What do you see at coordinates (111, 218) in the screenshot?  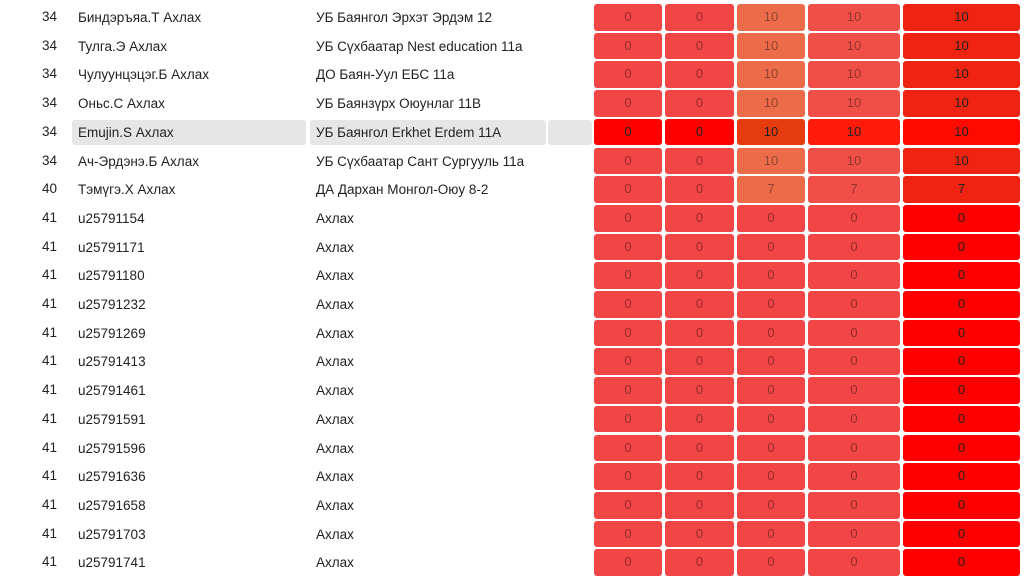 I see `contestant-name: u25791154` at bounding box center [111, 218].